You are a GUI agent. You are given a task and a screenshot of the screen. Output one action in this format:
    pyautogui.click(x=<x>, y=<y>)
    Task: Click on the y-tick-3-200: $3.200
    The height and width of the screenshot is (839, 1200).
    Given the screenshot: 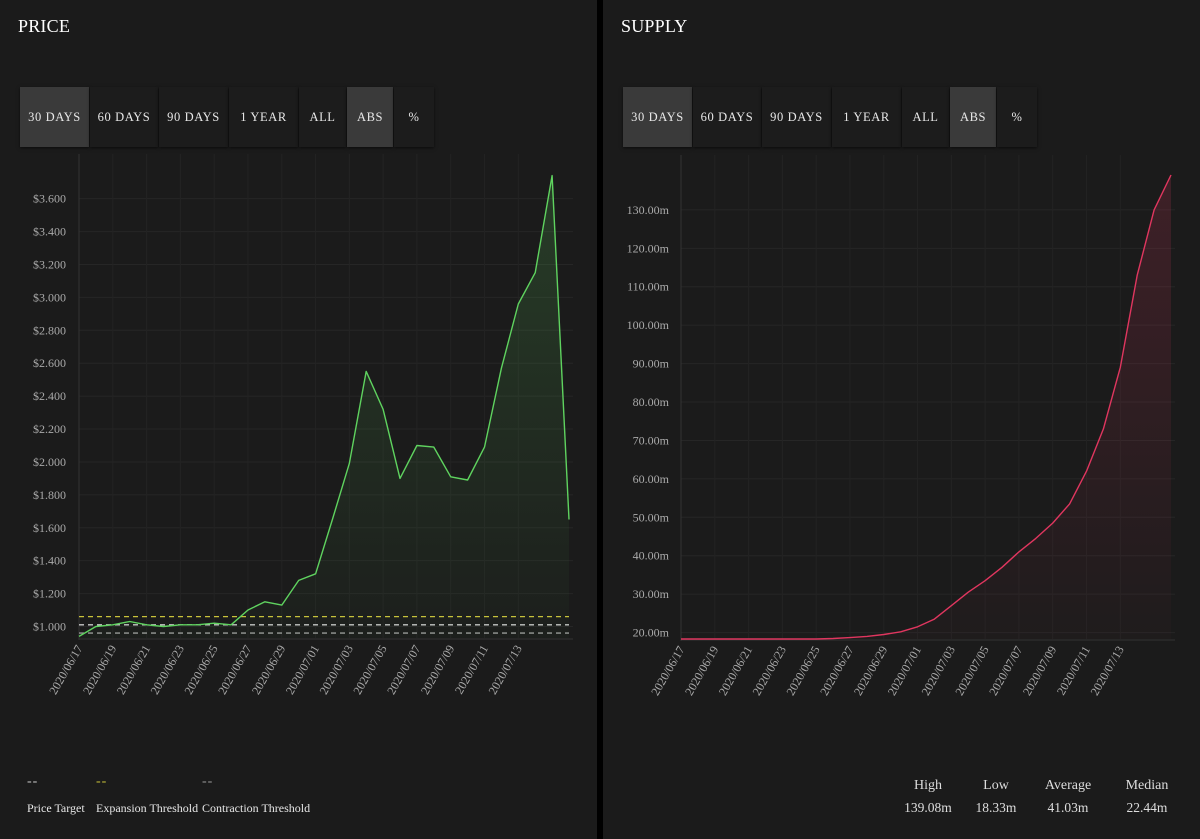 What is the action you would take?
    pyautogui.click(x=49, y=264)
    